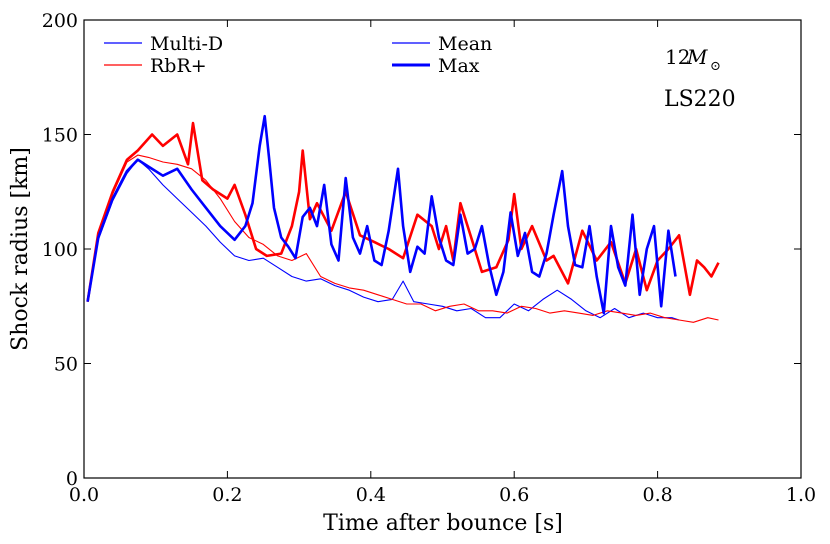  I want to click on y-tick-label: 200, so click(60, 21).